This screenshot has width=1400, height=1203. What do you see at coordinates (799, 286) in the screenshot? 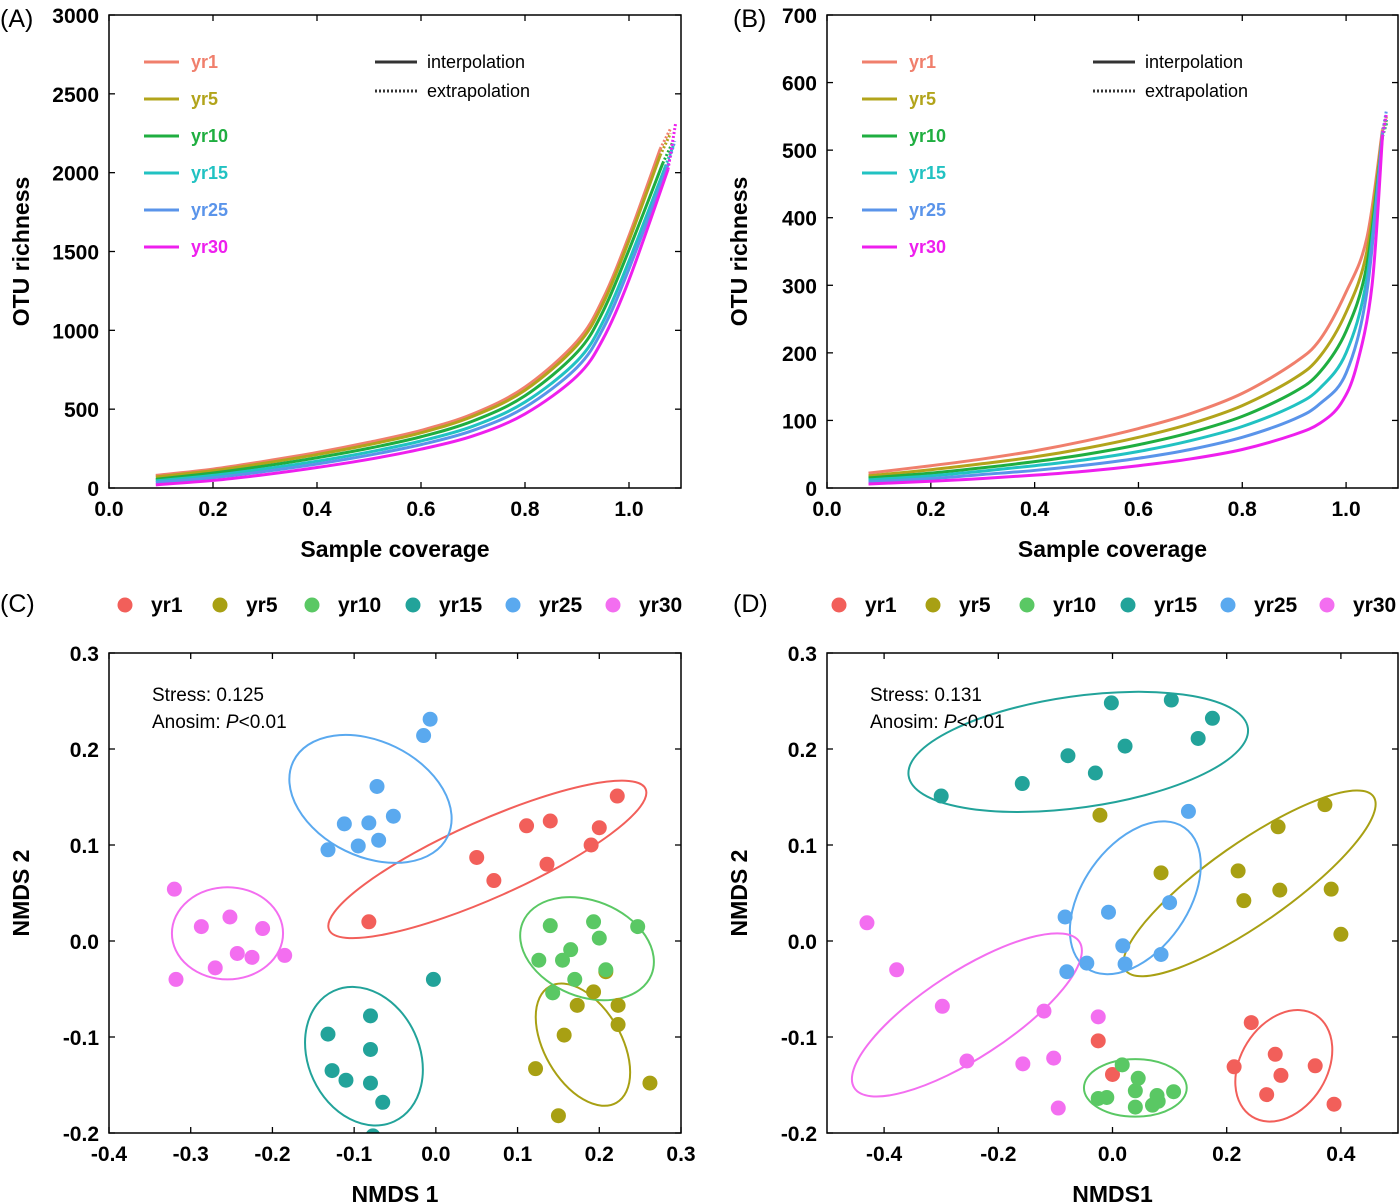
I see `y-tick-label: 300` at bounding box center [799, 286].